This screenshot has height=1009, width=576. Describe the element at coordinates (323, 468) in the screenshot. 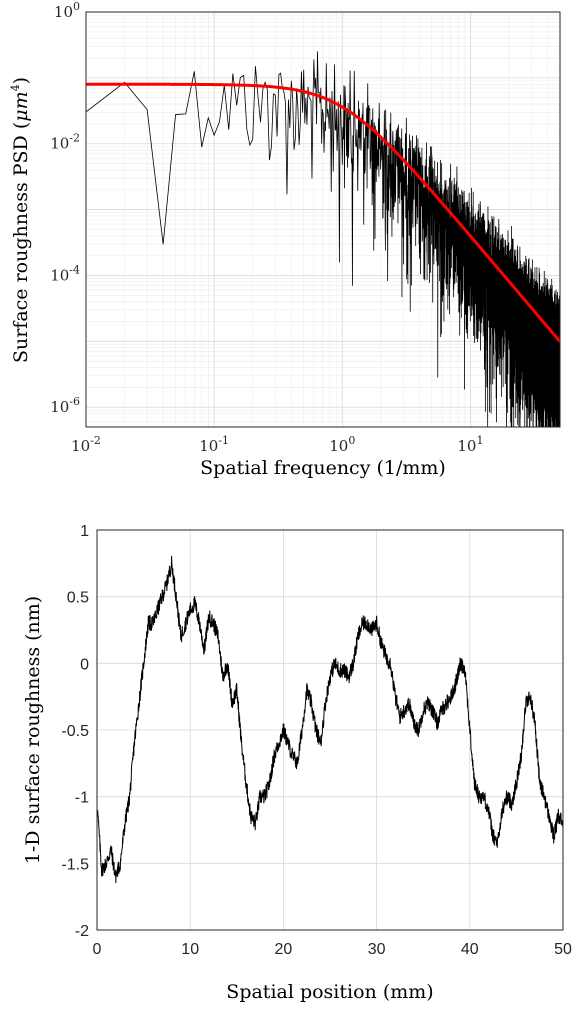

I see `psd-x-axis-label: Spatial frequency (1/mm)` at that location.